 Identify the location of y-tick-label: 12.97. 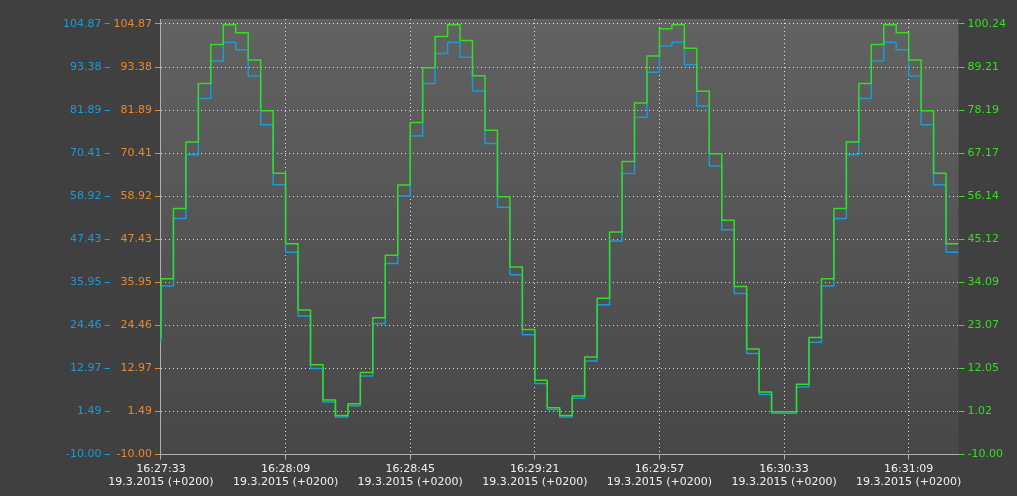
(136, 368).